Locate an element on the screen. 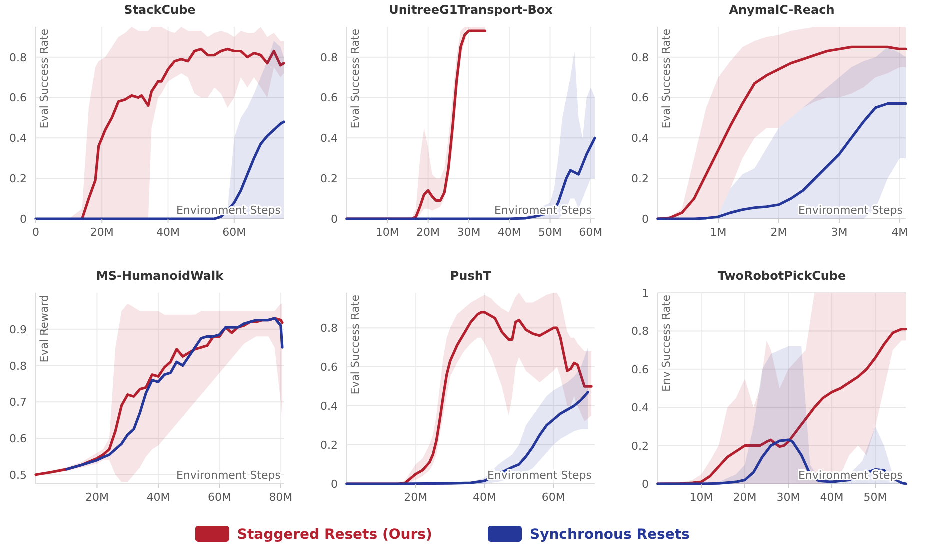 The image size is (935, 548). x-tick-label: 0 is located at coordinates (36, 232).